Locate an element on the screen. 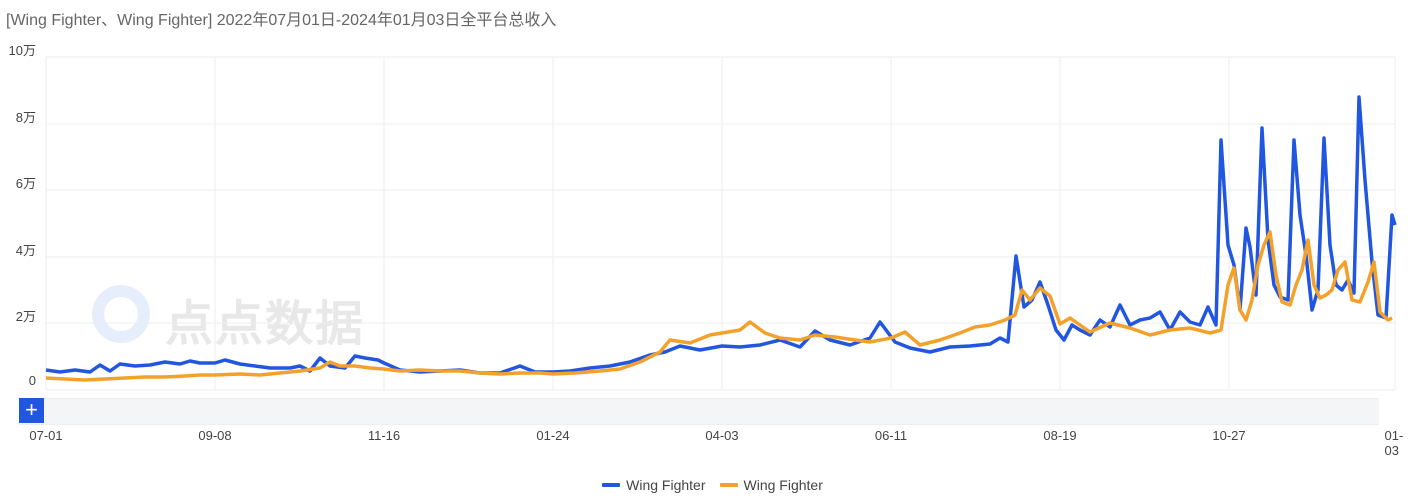 The image size is (1425, 502). x-tick-label: 01-24 is located at coordinates (553, 435).